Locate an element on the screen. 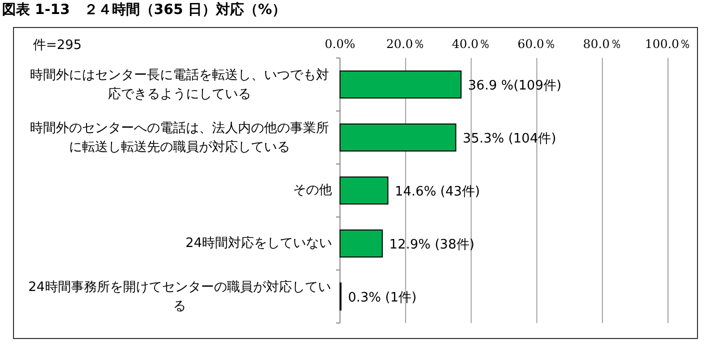 This screenshot has height=348, width=707. category: 24時間事務所を開けてセンターの職員が対応している is located at coordinates (179, 297).